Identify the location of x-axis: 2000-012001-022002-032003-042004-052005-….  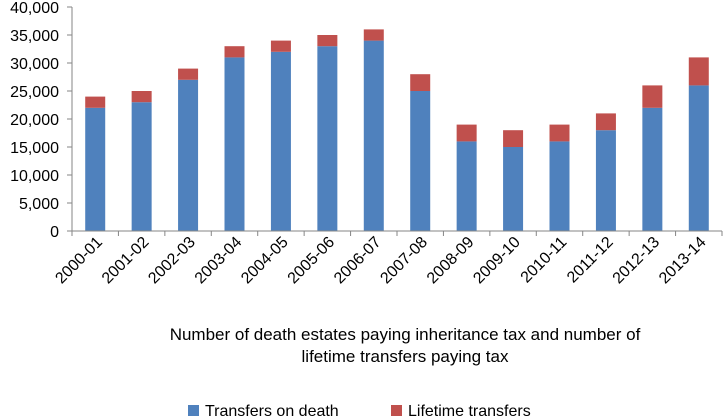
(388, 259).